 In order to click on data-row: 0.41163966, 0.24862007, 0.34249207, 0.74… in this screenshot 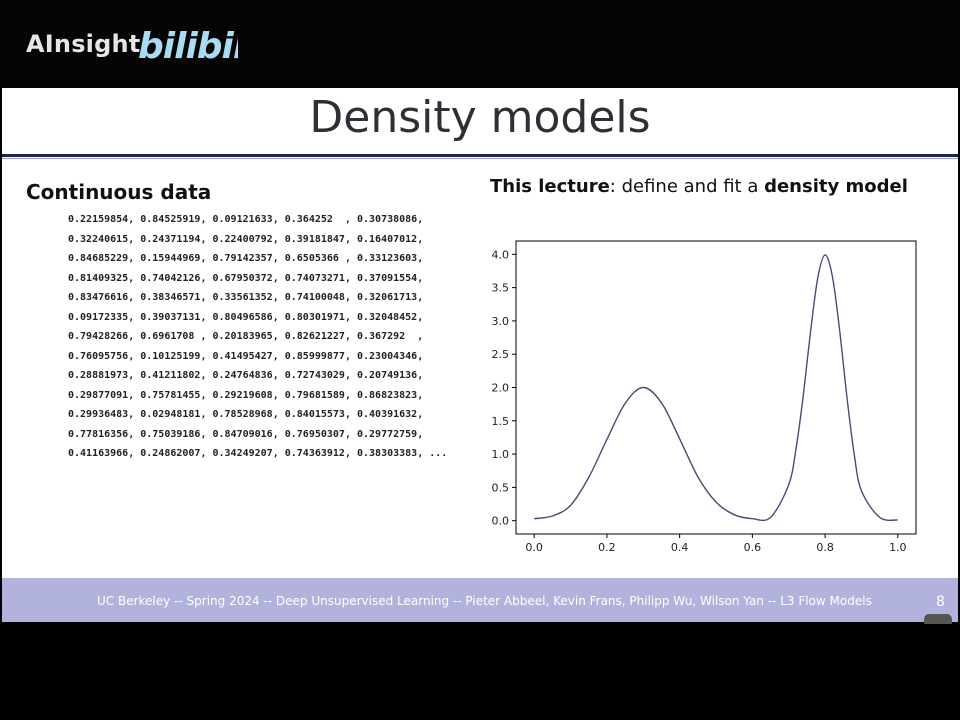, I will do `click(258, 453)`.